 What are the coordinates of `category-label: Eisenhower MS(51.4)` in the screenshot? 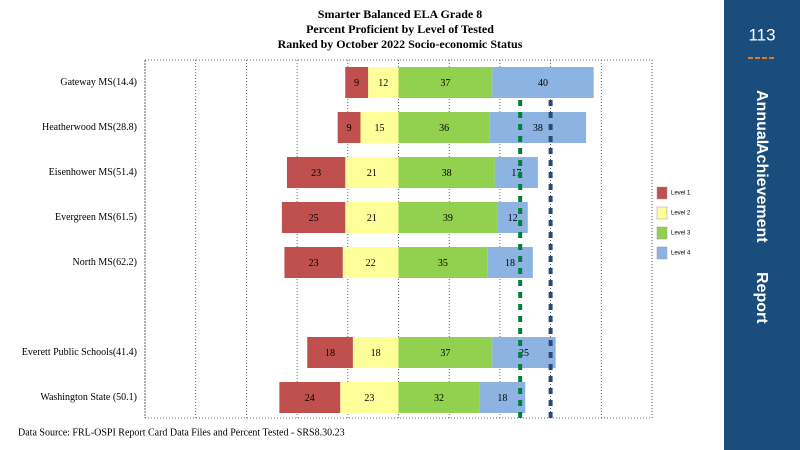 It's located at (93, 172).